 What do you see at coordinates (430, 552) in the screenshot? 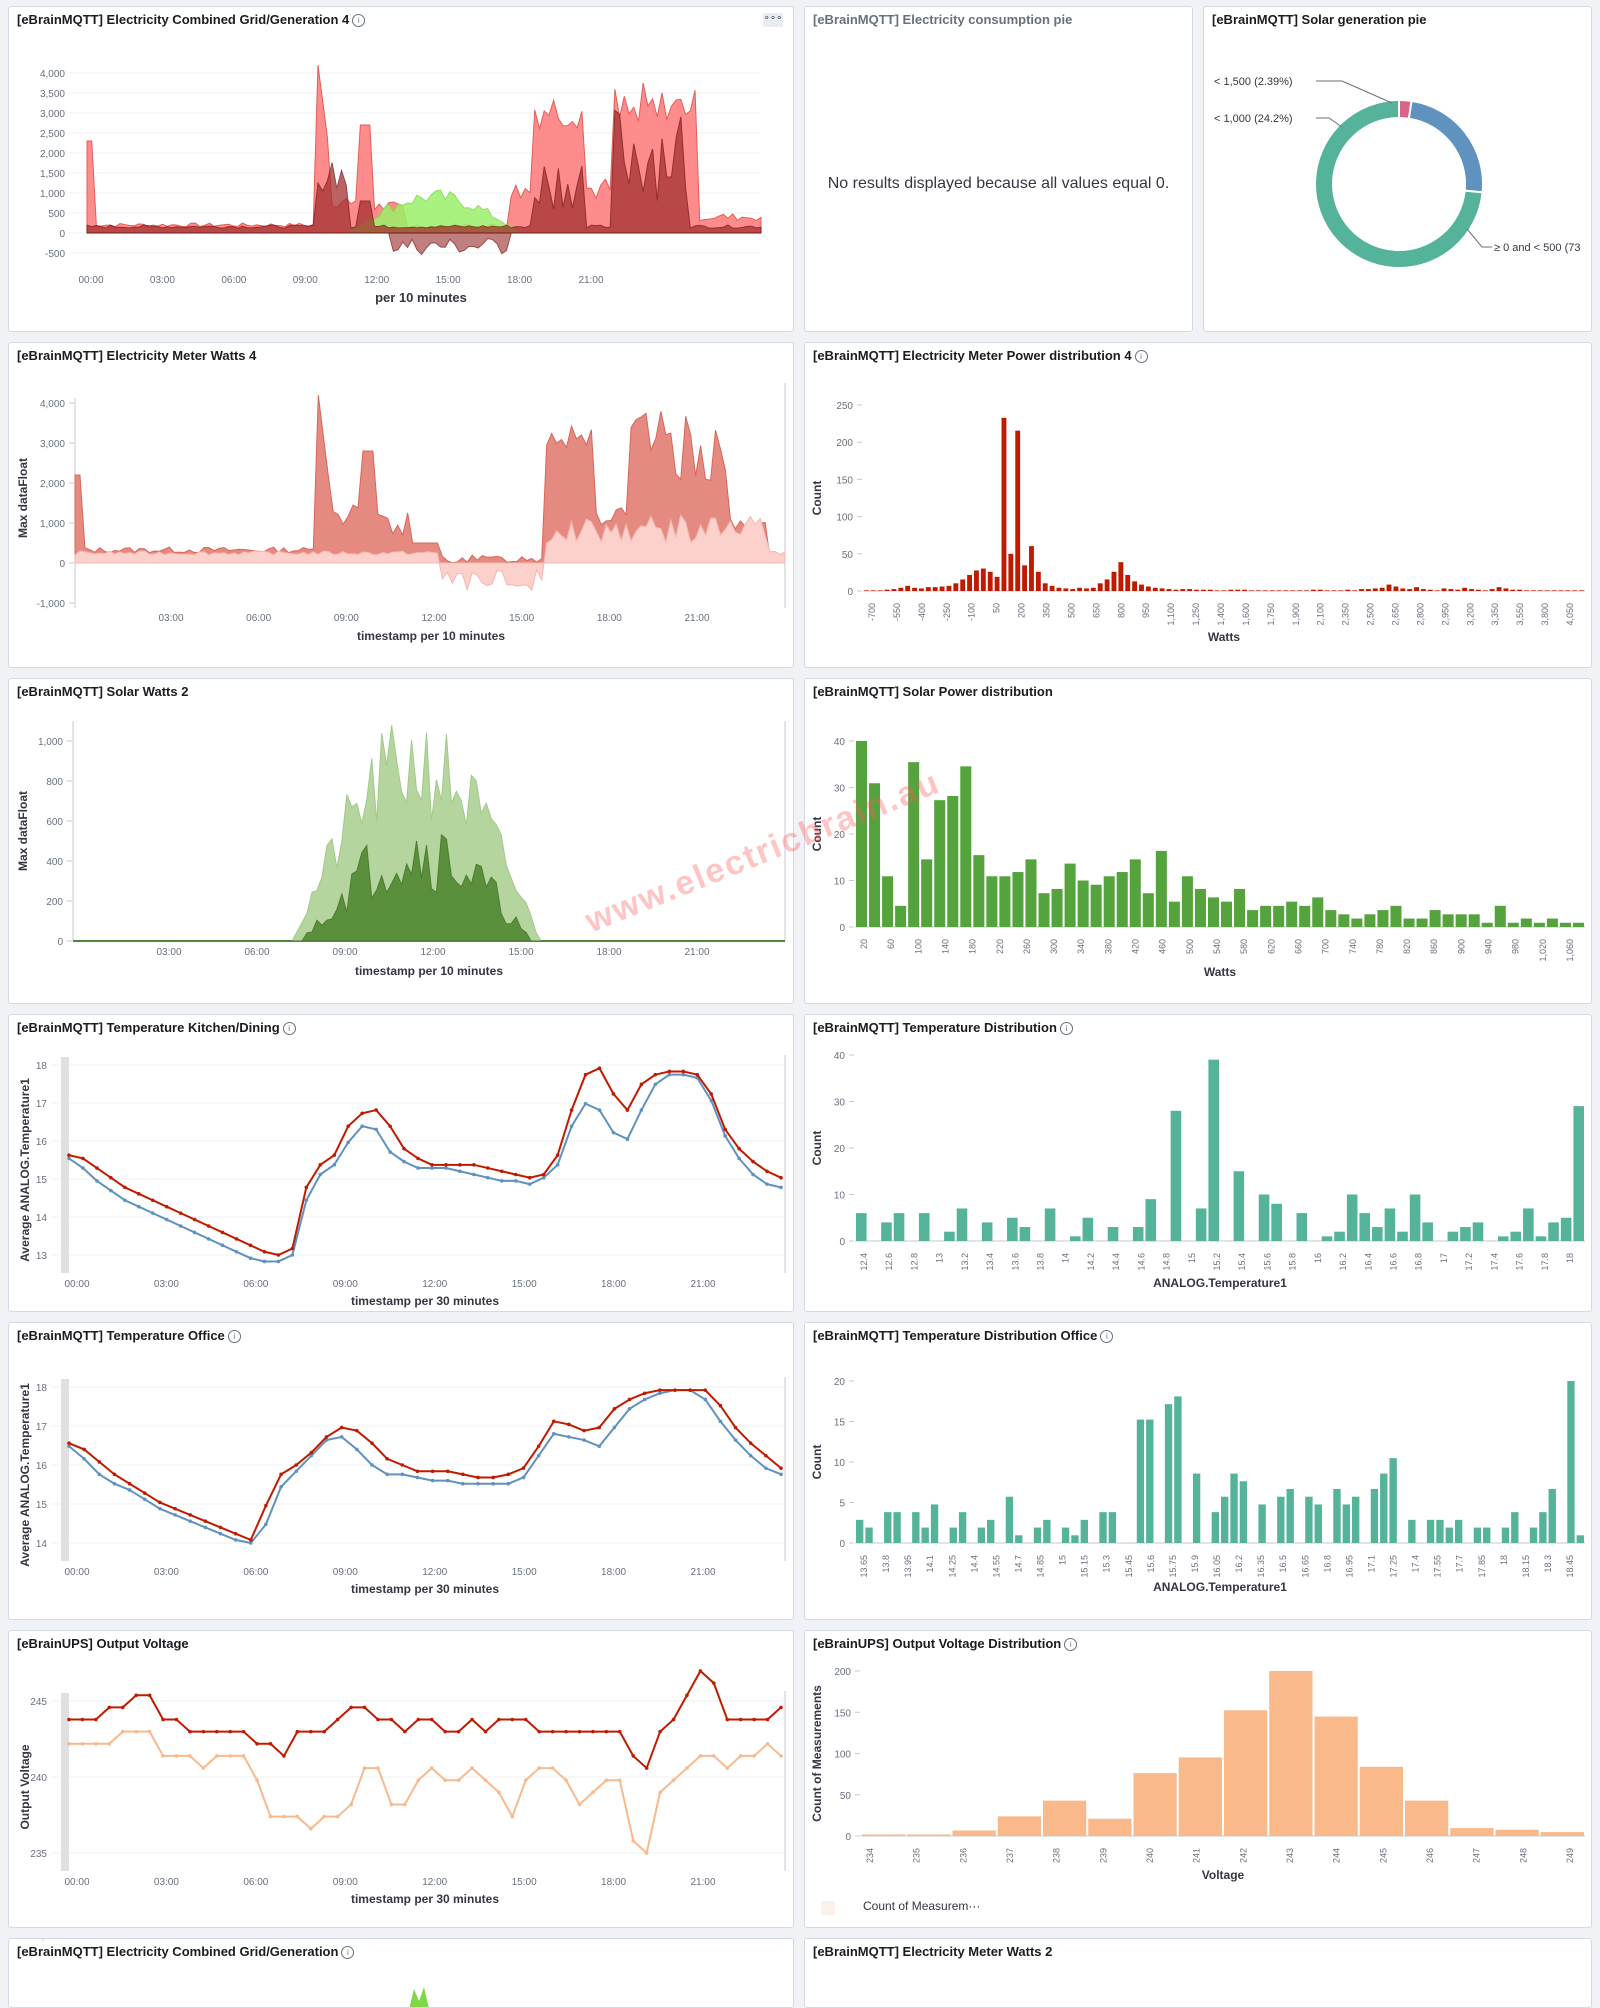
I see `series-min-area` at bounding box center [430, 552].